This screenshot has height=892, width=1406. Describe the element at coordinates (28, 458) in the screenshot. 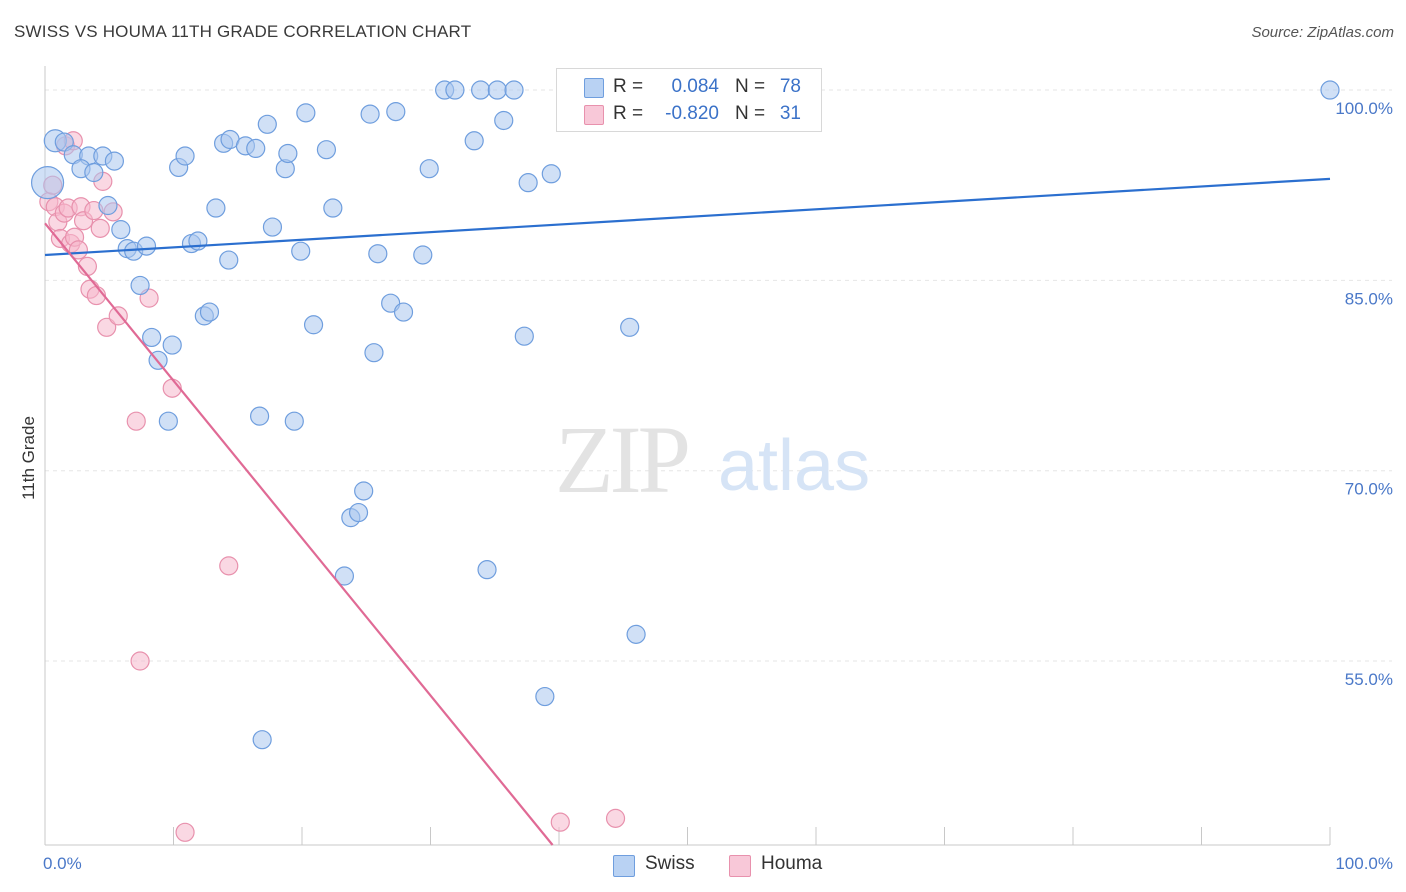

I see `y-axis-label: 11th Grade` at that location.